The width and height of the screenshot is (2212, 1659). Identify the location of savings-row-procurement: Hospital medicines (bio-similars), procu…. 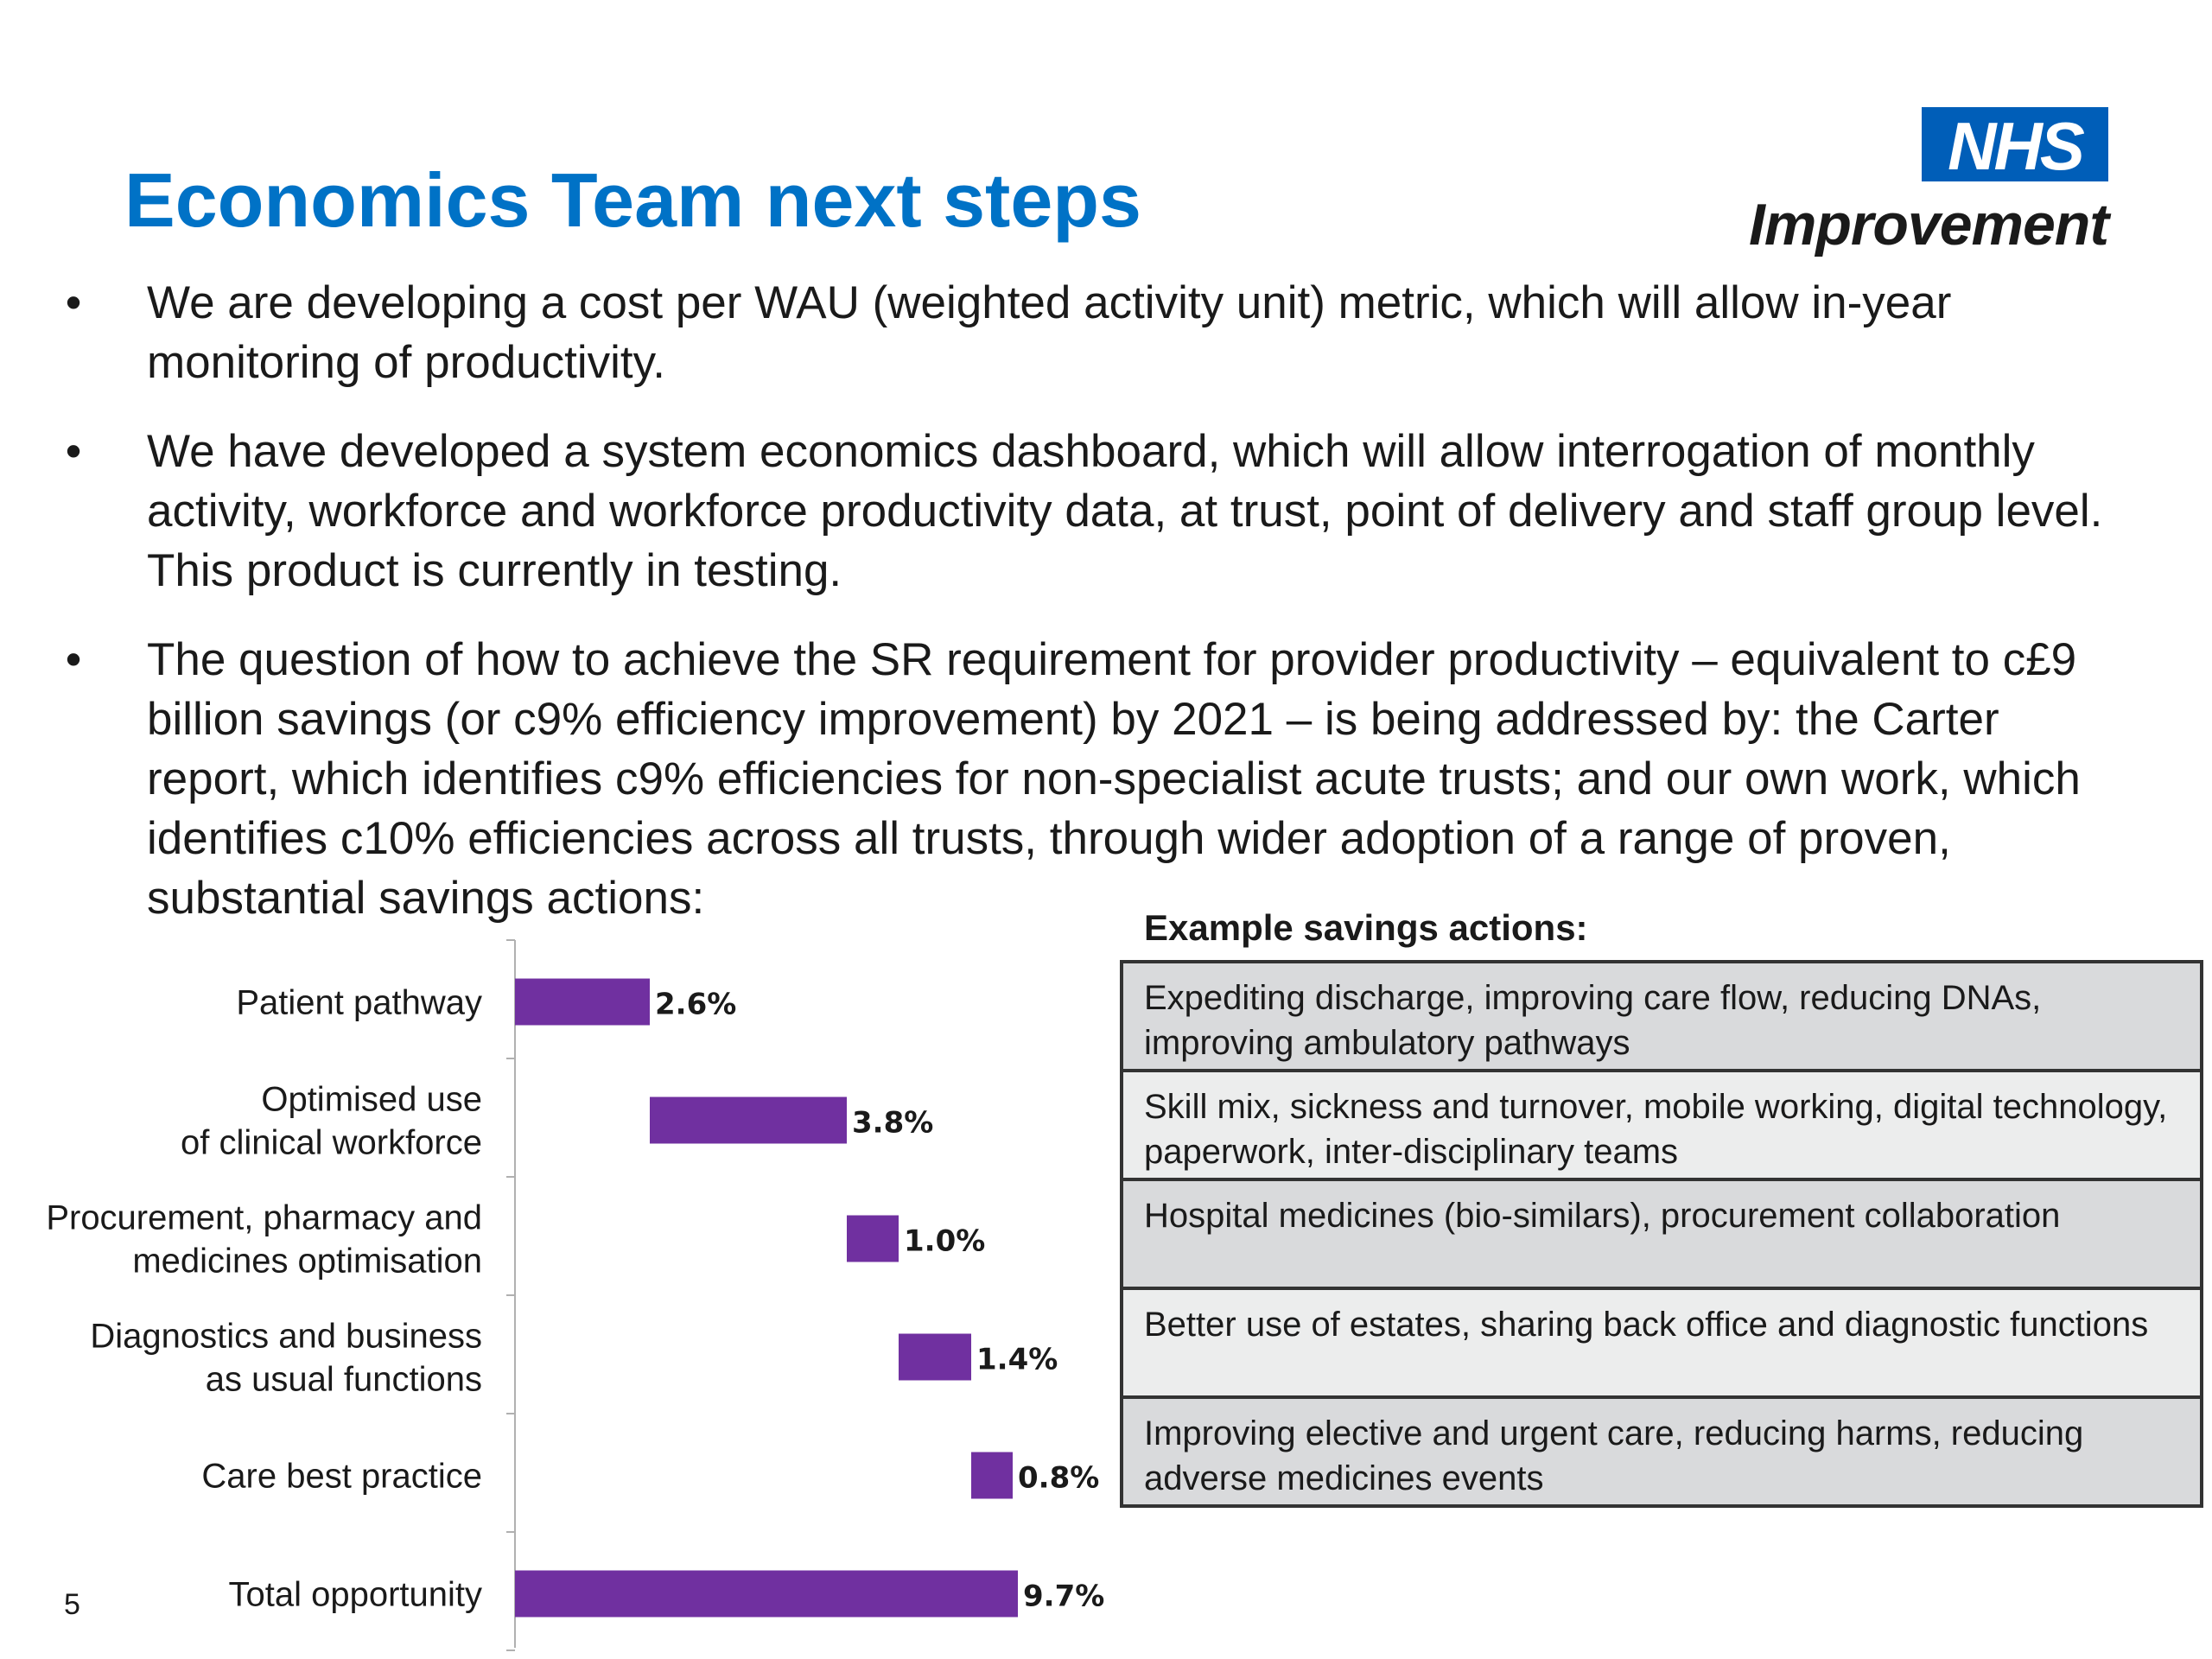
(1661, 1235).